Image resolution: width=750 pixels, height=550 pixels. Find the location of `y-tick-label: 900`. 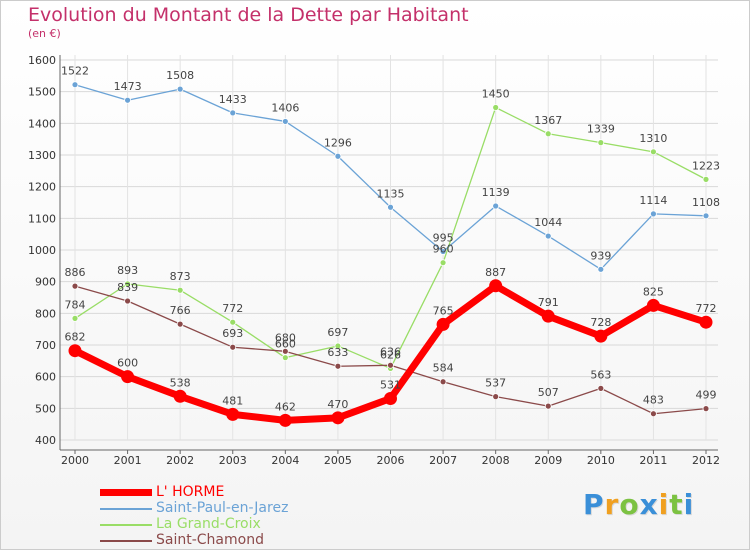

y-tick-label: 900 is located at coordinates (45, 282).